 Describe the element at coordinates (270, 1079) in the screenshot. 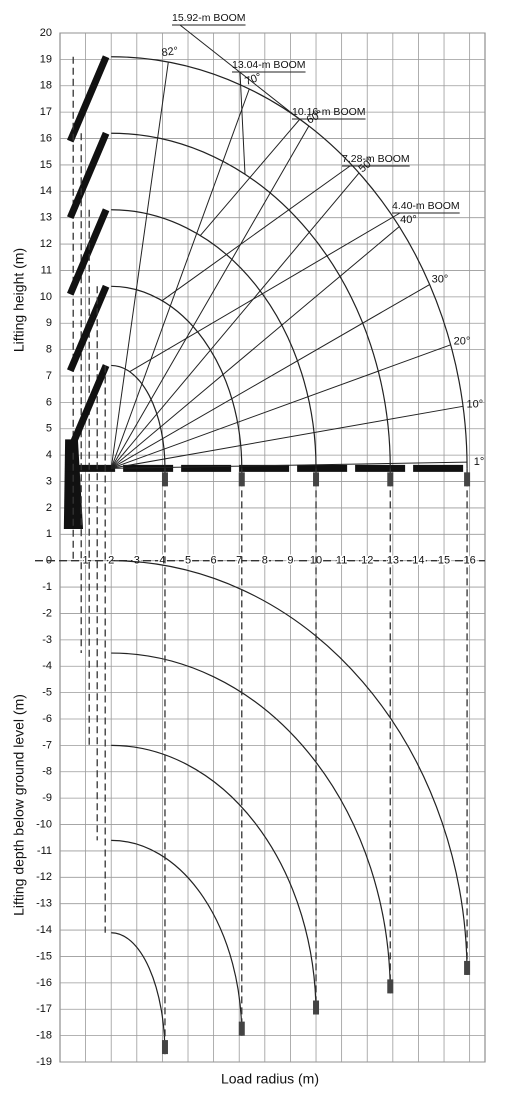

I see `x-axis-title: Load radius (m)` at that location.